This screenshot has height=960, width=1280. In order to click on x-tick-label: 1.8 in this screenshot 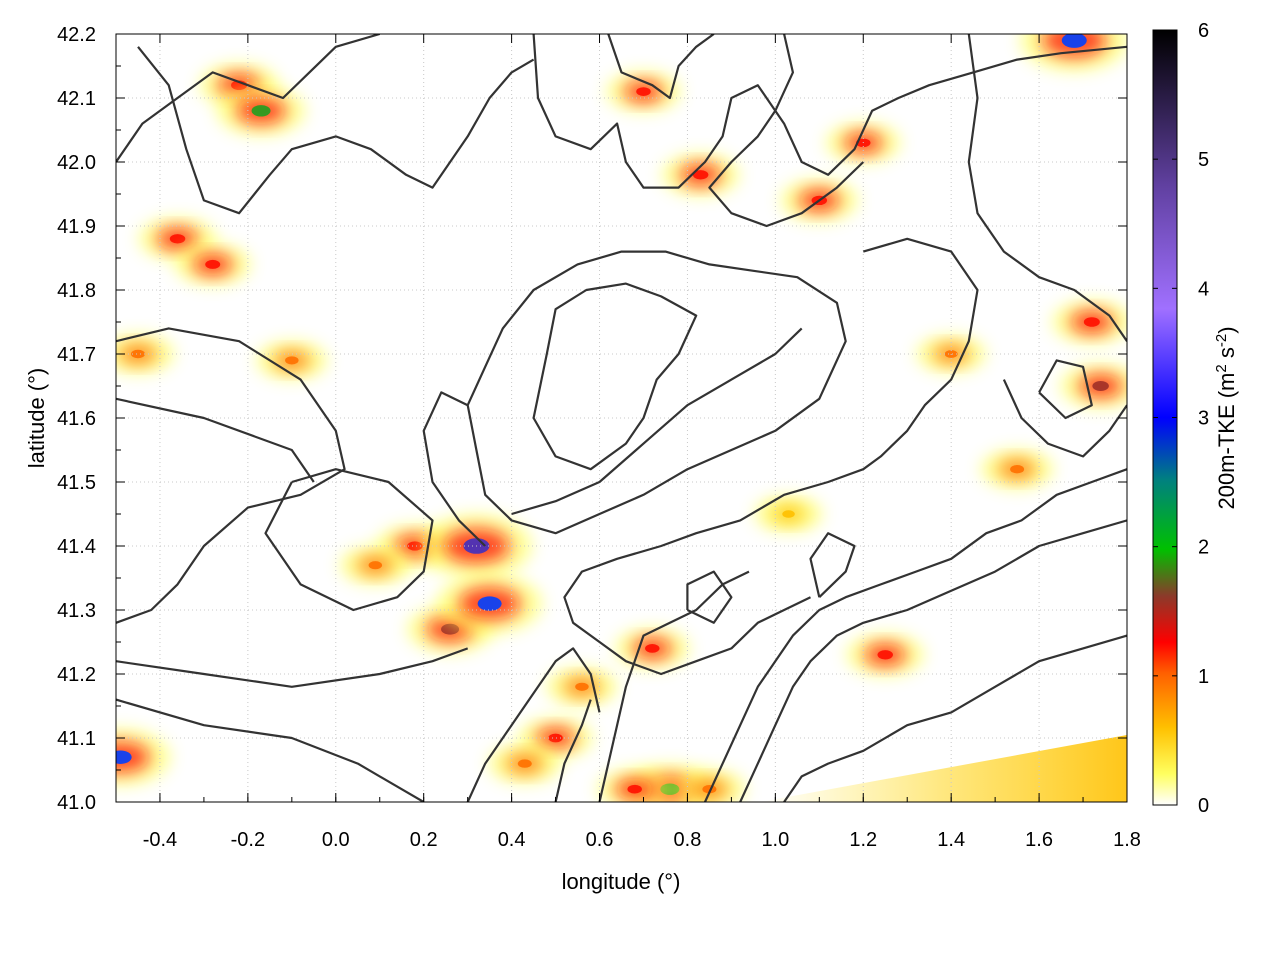, I will do `click(1127, 840)`.